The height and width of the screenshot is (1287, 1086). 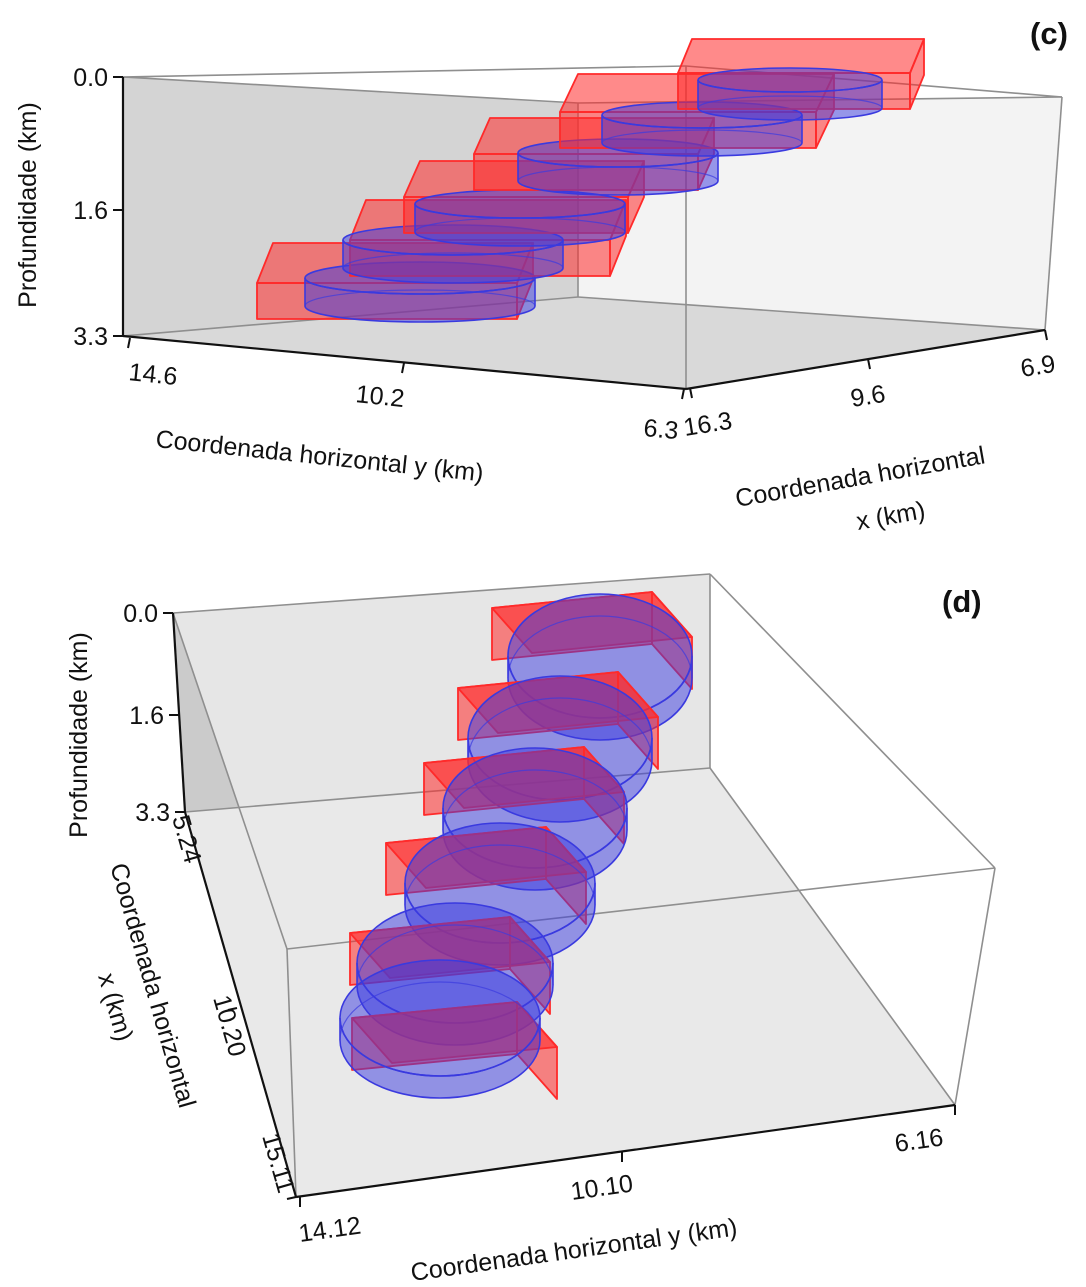 I want to click on panel-c-x-axis-title-line2: x (km), so click(x=890, y=516).